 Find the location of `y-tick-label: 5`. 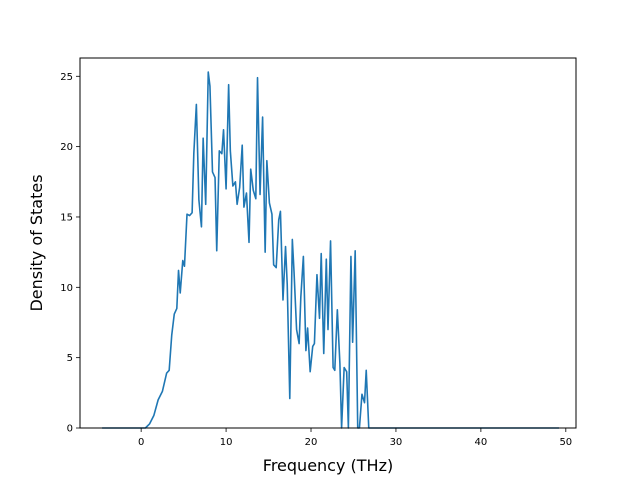

y-tick-label: 5 is located at coordinates (70, 358).